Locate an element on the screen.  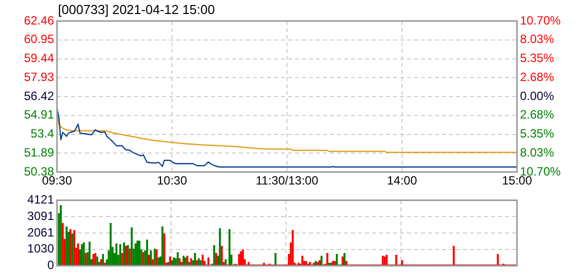
y-tick-label: 59.44 is located at coordinates (39, 58).